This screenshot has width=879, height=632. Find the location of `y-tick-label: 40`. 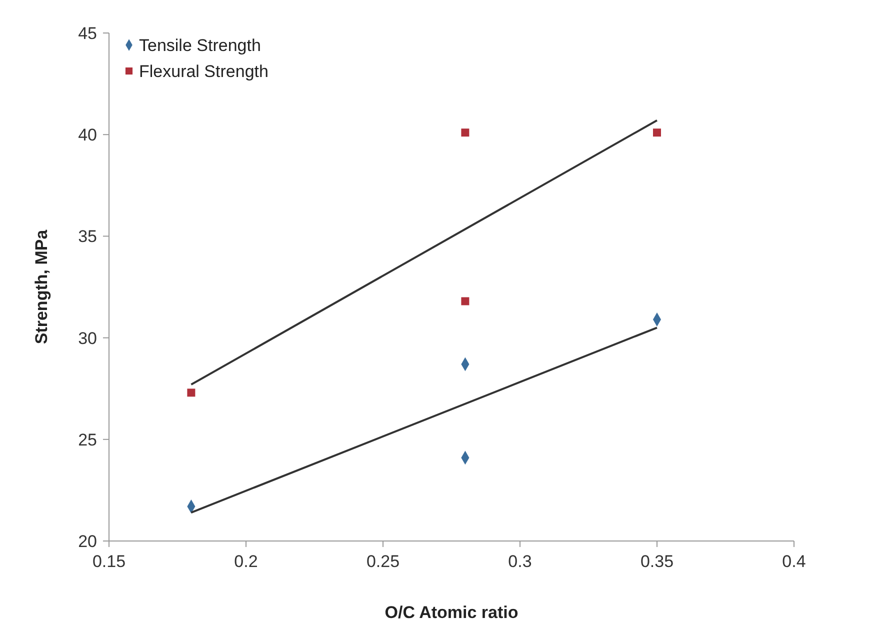

y-tick-label: 40 is located at coordinates (87, 135).